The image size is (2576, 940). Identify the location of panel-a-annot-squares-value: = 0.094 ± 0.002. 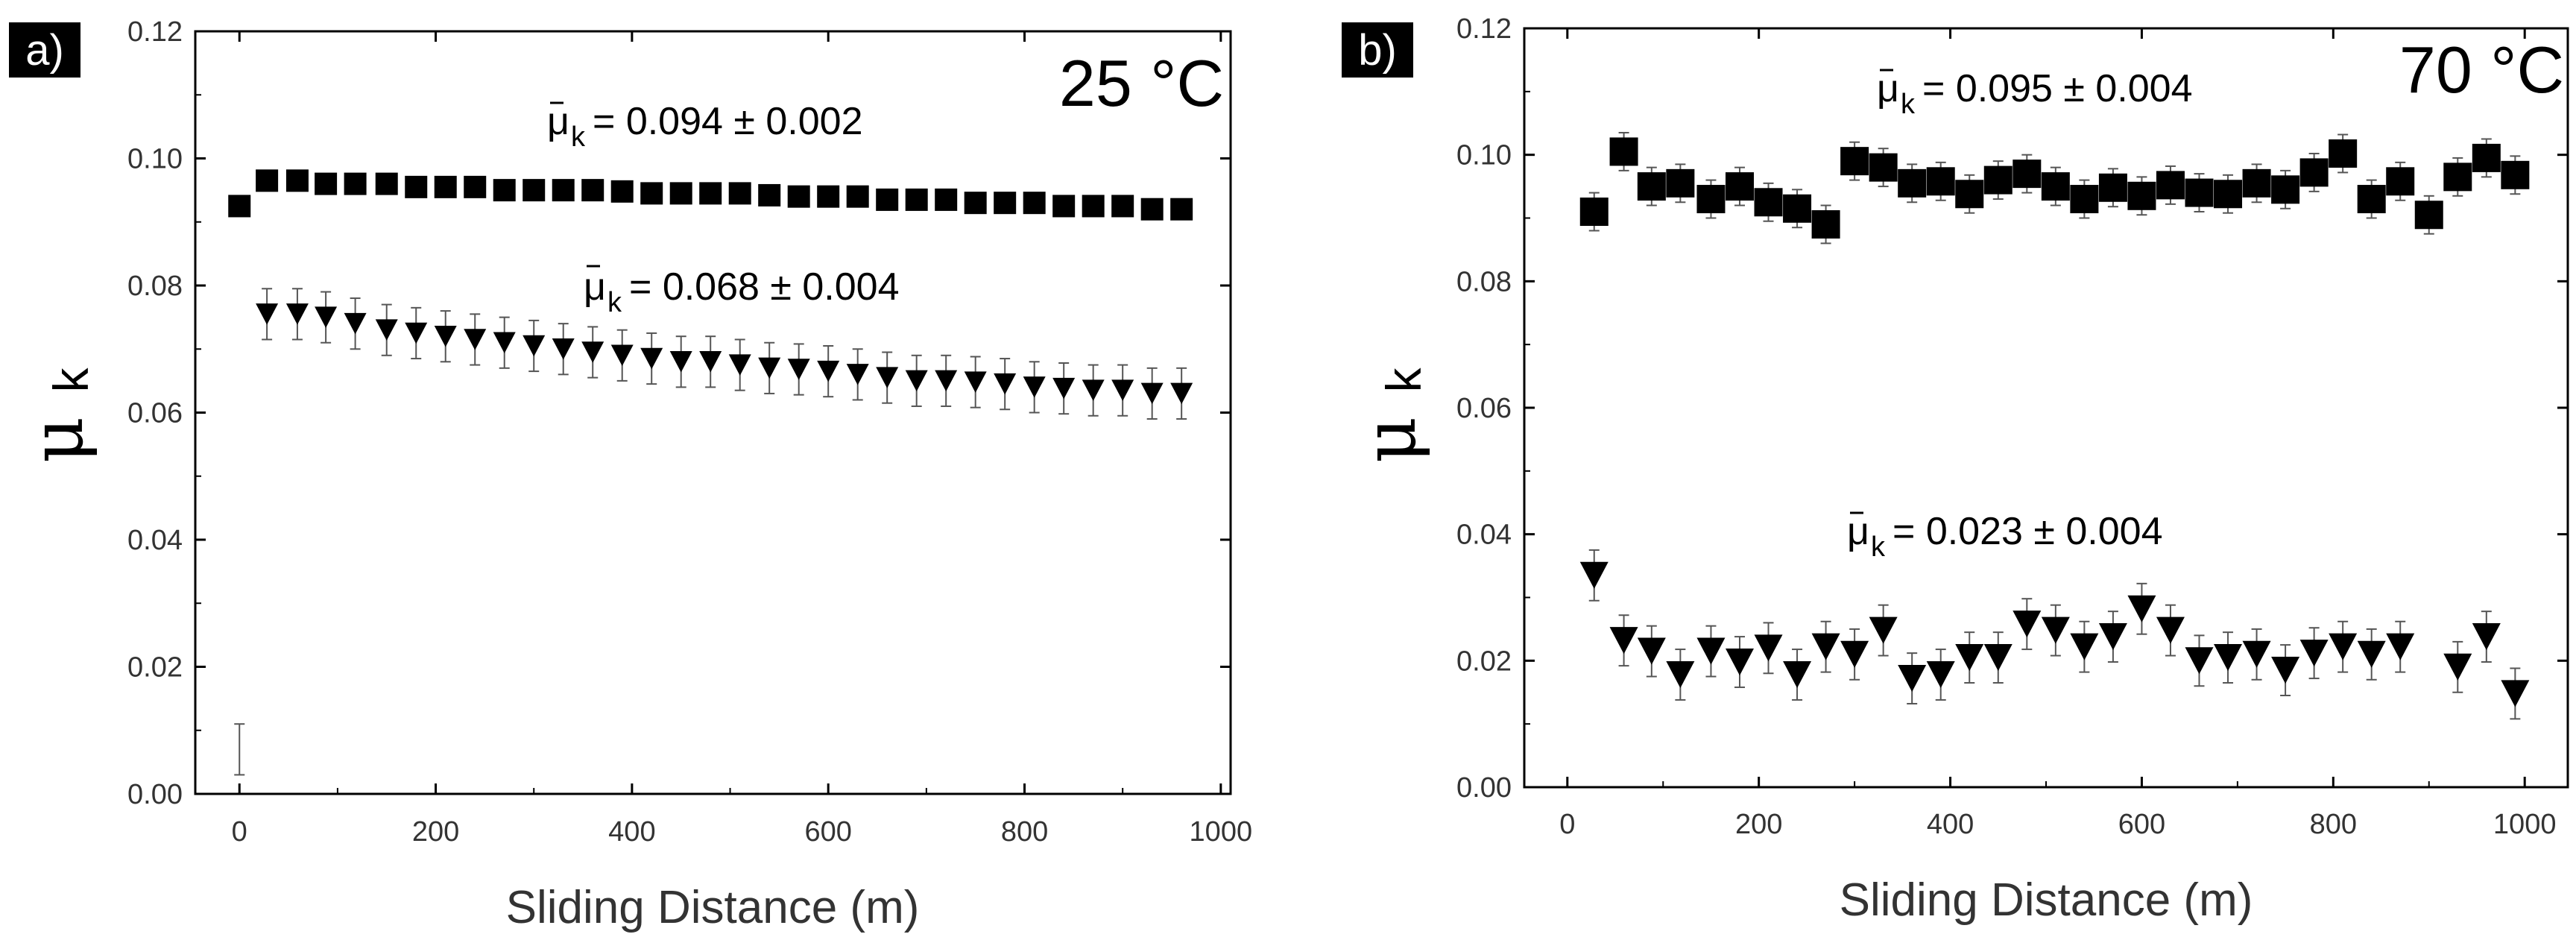
(728, 122).